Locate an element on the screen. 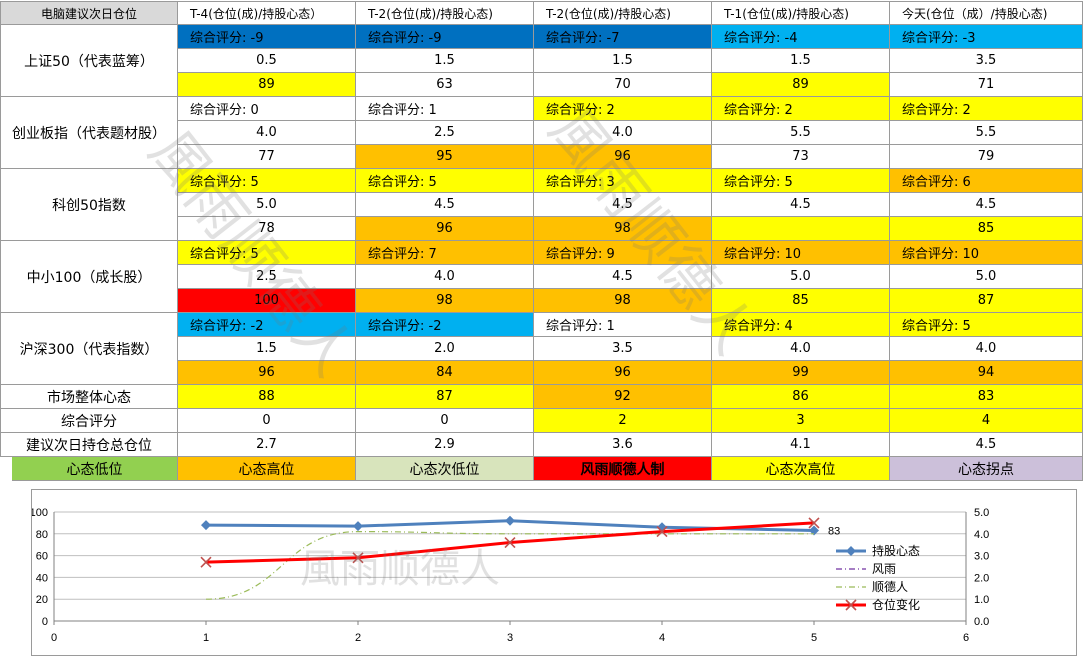 The image size is (1083, 661). legend-swatch: 心态次高位 is located at coordinates (801, 469).